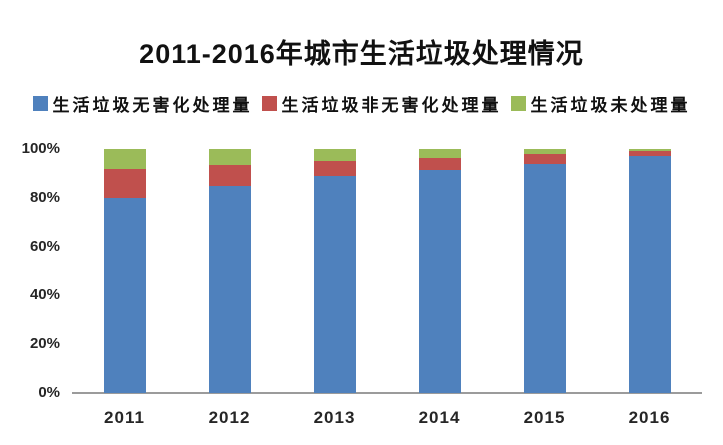 This screenshot has width=723, height=445. What do you see at coordinates (124, 417) in the screenshot?
I see `x-axis-label: 2011` at bounding box center [124, 417].